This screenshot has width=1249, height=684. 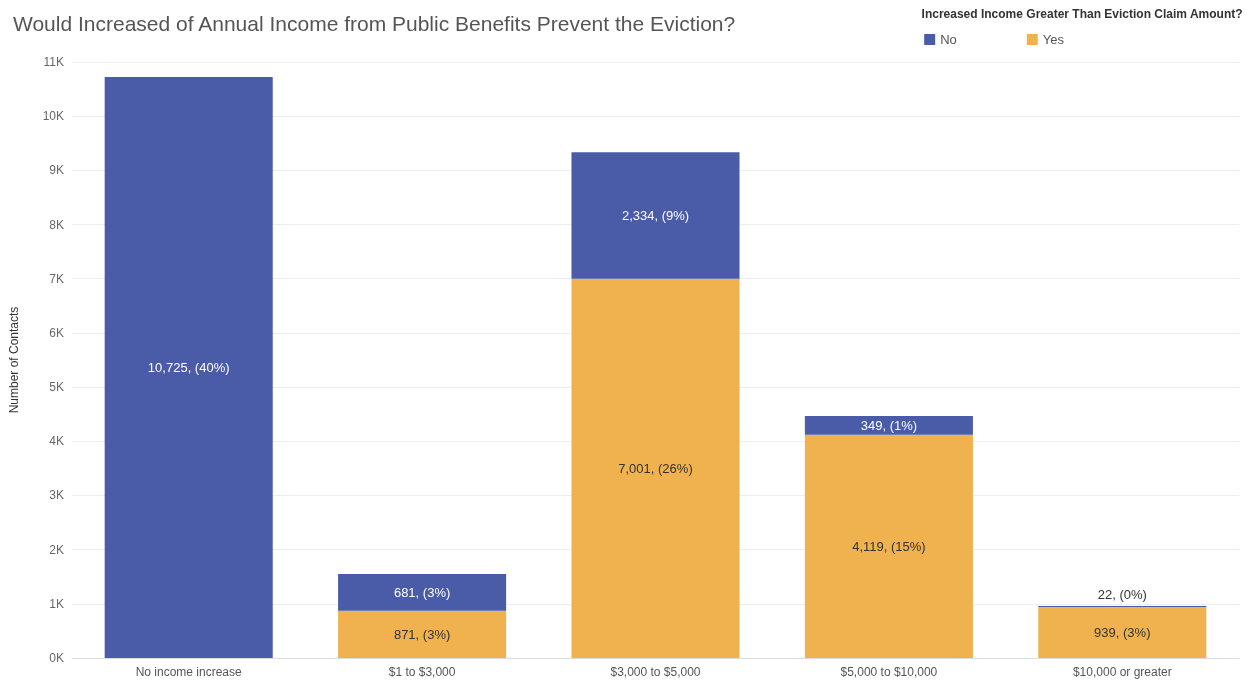 What do you see at coordinates (374, 23) in the screenshot?
I see `chart-title: Would Increased of Annual Income from Public Benefits Prevent the Eviction?` at bounding box center [374, 23].